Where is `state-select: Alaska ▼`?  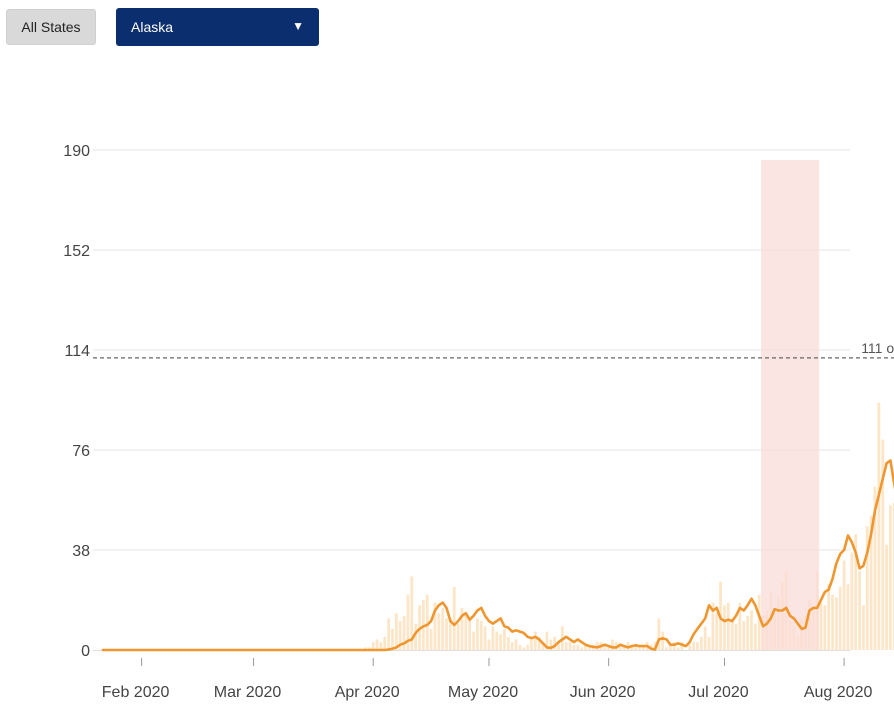
state-select: Alaska ▼ is located at coordinates (217, 27).